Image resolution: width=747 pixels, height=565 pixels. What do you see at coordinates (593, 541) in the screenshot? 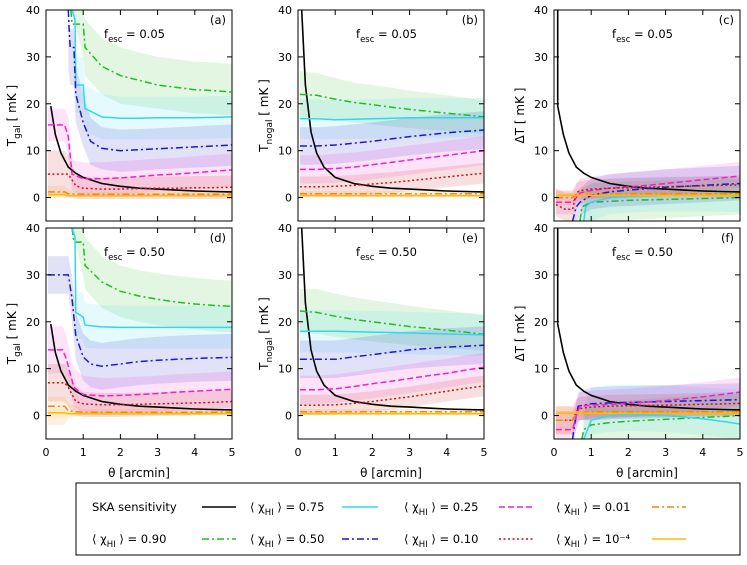
I see `legend-label: ⟨ χHI ⟩ = 10⁻⁴` at bounding box center [593, 541].